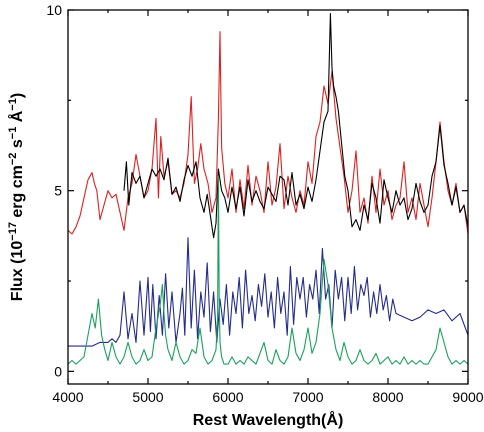  Describe the element at coordinates (58, 191) in the screenshot. I see `y-tick-label: 5` at that location.